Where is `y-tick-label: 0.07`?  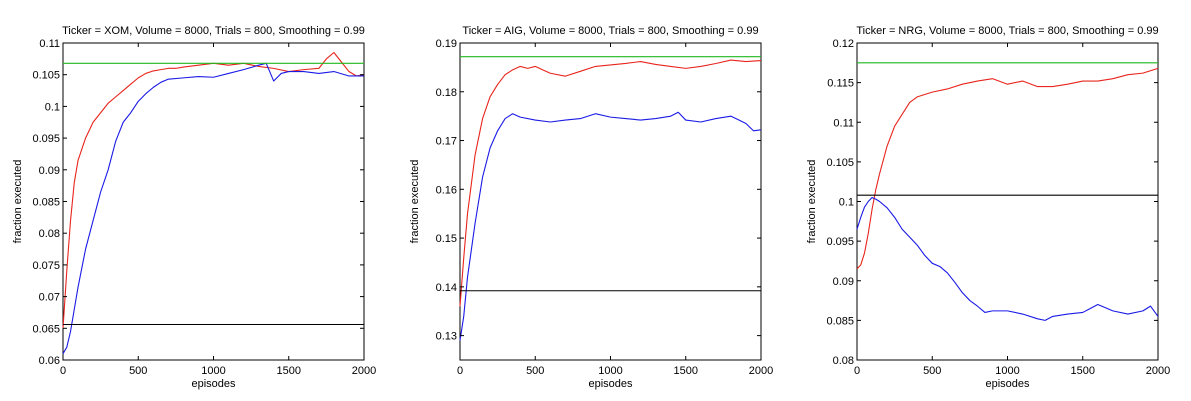
y-tick-label: 0.07 is located at coordinates (49, 298).